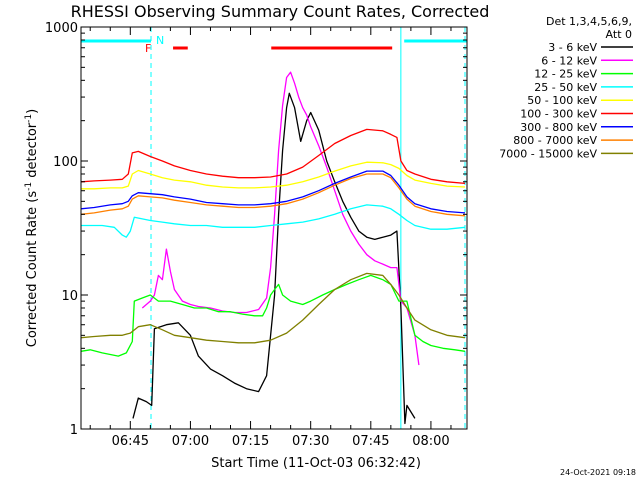 The image size is (640, 480). Describe the element at coordinates (562, 100) in the screenshot. I see `legend-label: 50 - 100 keV` at that location.